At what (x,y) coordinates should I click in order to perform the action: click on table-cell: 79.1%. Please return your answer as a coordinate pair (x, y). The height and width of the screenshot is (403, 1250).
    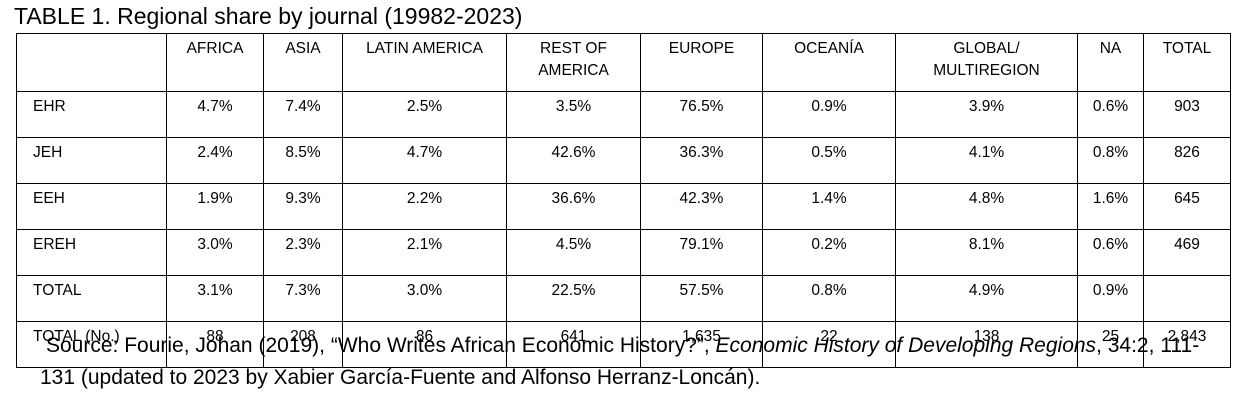
    Looking at the image, I should click on (701, 252).